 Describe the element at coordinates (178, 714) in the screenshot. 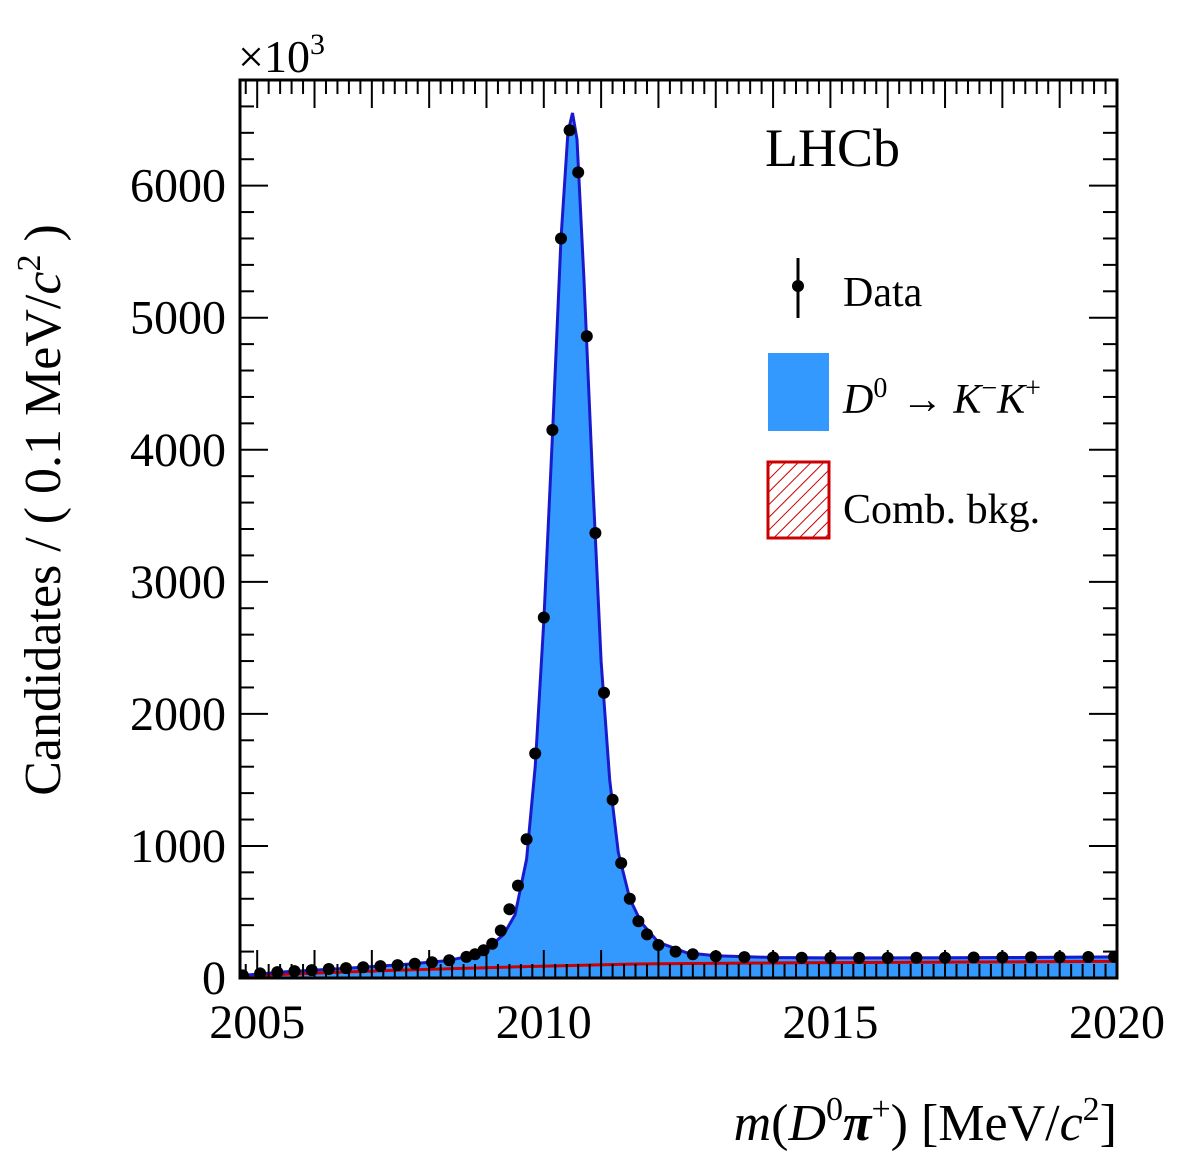

I see `y-tick-label: 2000` at that location.